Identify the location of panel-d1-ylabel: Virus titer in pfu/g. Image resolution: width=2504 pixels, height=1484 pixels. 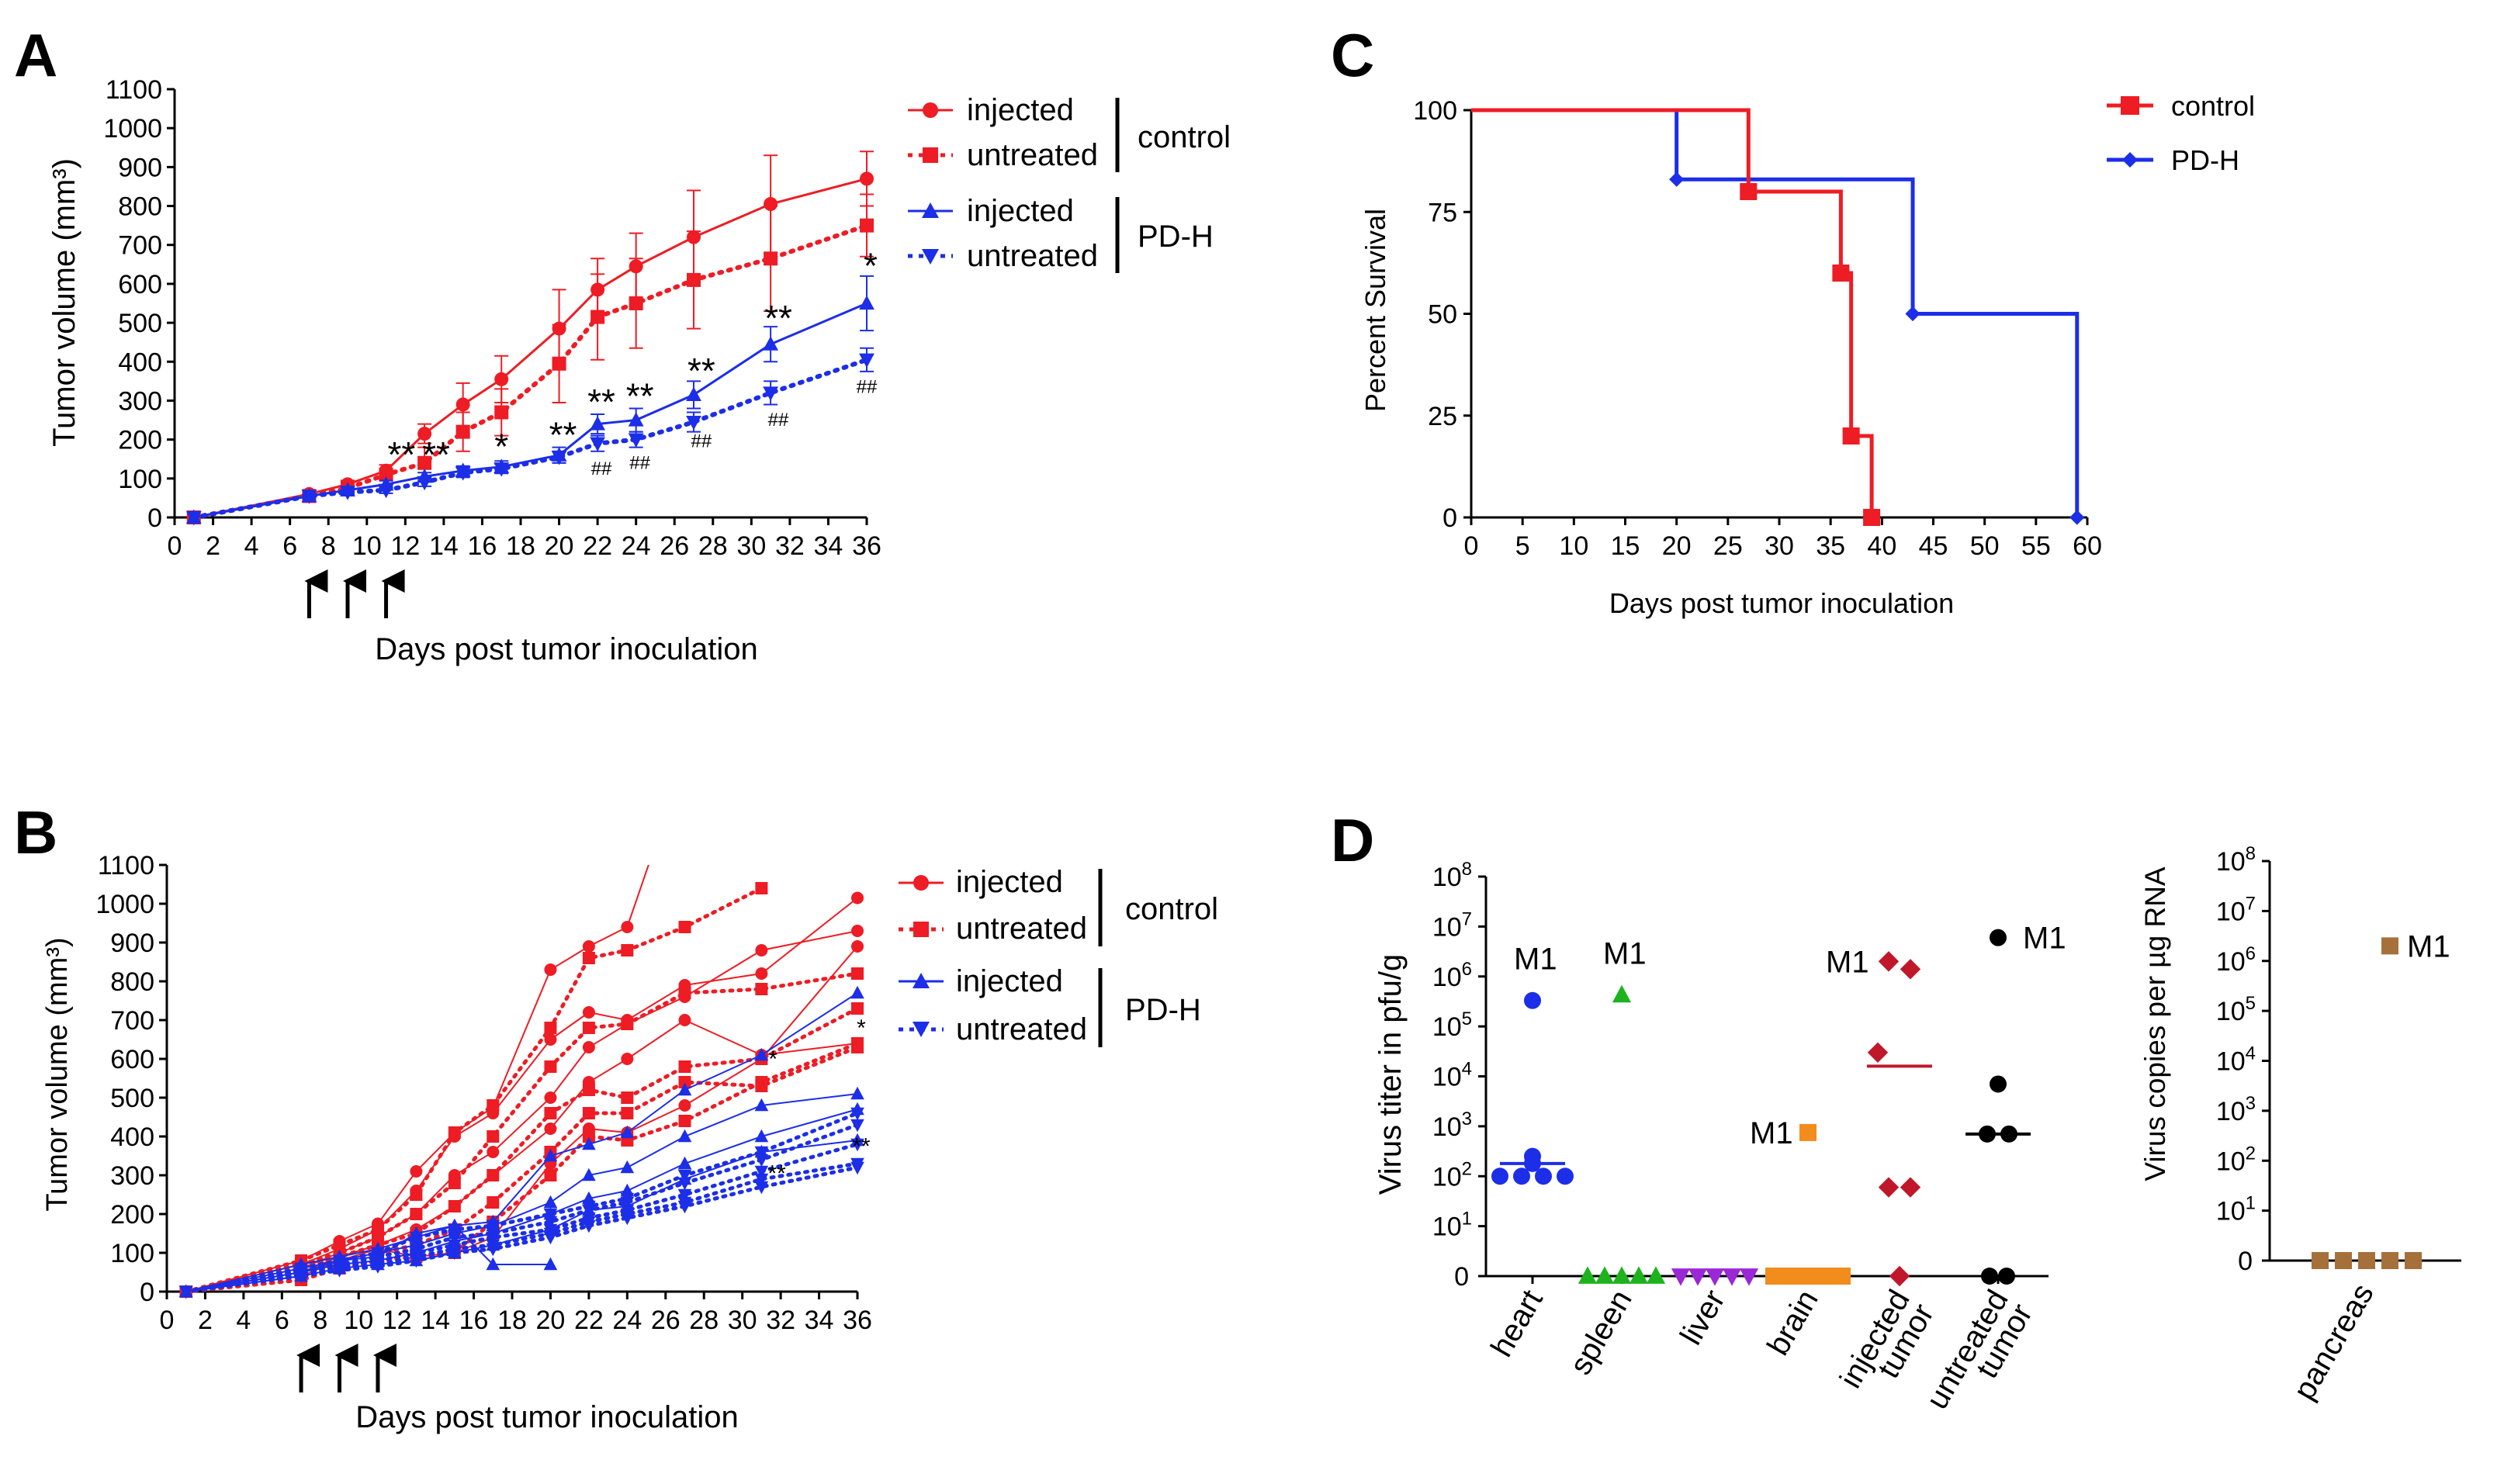
(1391, 1074).